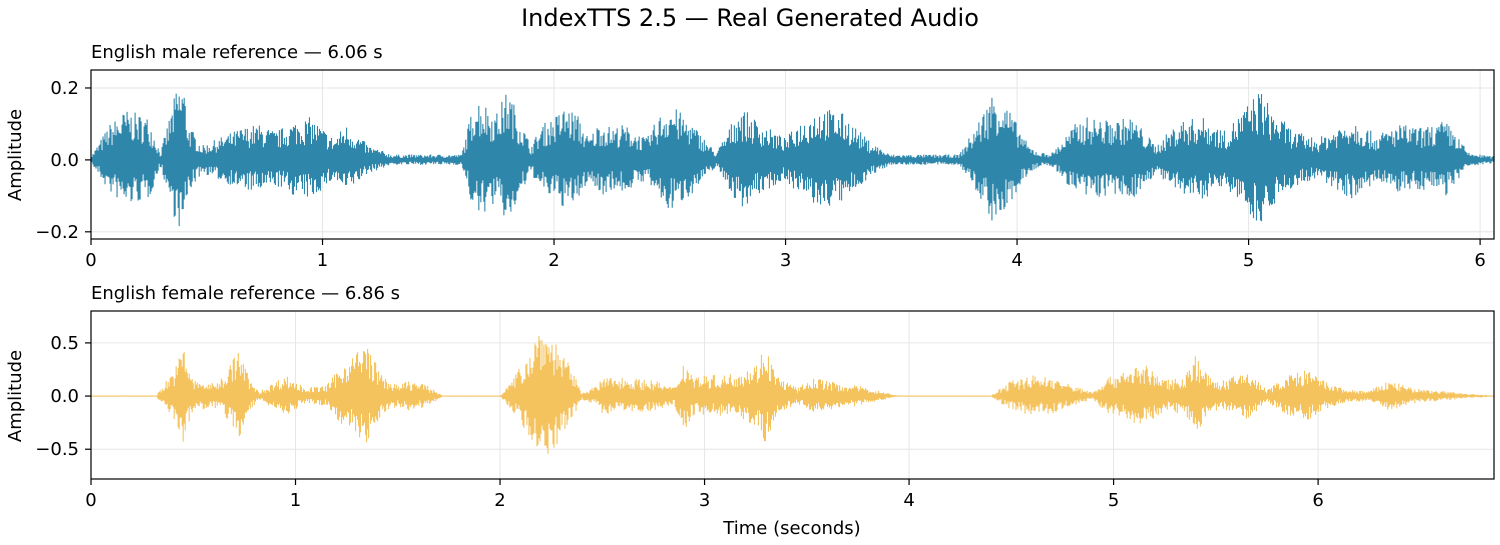 The image size is (1500, 545). Describe the element at coordinates (237, 52) in the screenshot. I see `panel-title-male: English male reference — 6.06 s` at that location.